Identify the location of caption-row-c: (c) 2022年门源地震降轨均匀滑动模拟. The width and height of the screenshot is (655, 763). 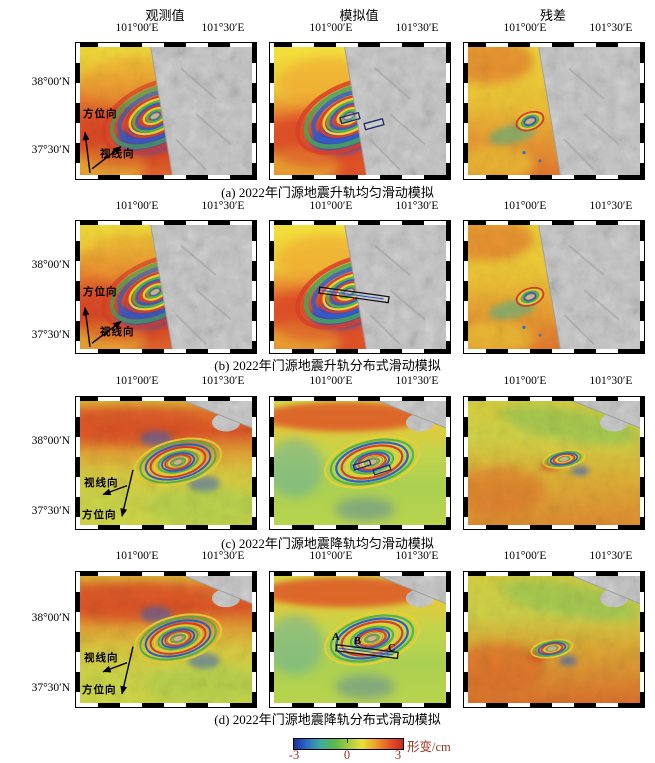
(327, 543).